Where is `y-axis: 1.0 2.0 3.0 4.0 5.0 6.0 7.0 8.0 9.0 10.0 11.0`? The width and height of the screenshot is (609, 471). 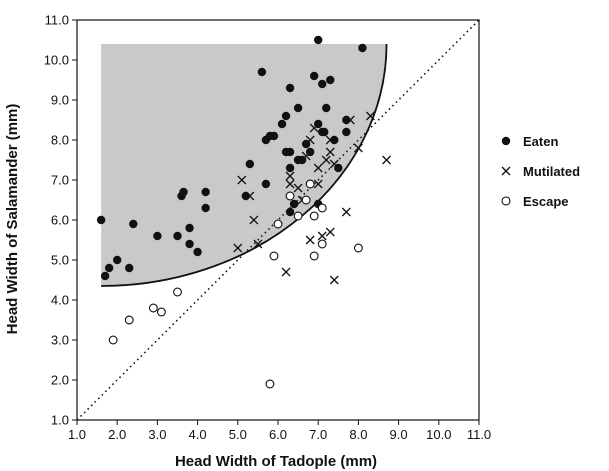
y-axis: 1.0 2.0 3.0 4.0 5.0 6.0 7.0 8.0 9.0 10.0 11.0 is located at coordinates (60, 220).